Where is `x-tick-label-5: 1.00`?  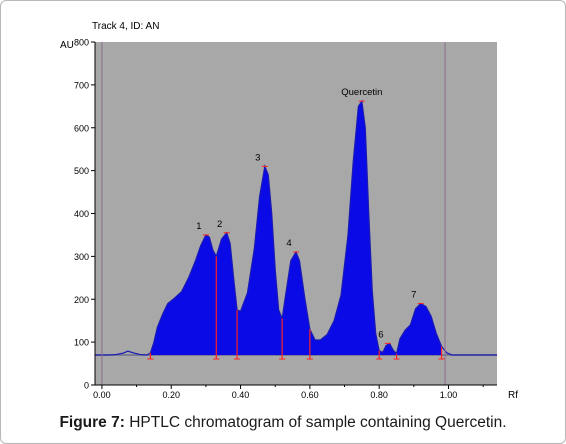
x-tick-label-5: 1.00 is located at coordinates (449, 395).